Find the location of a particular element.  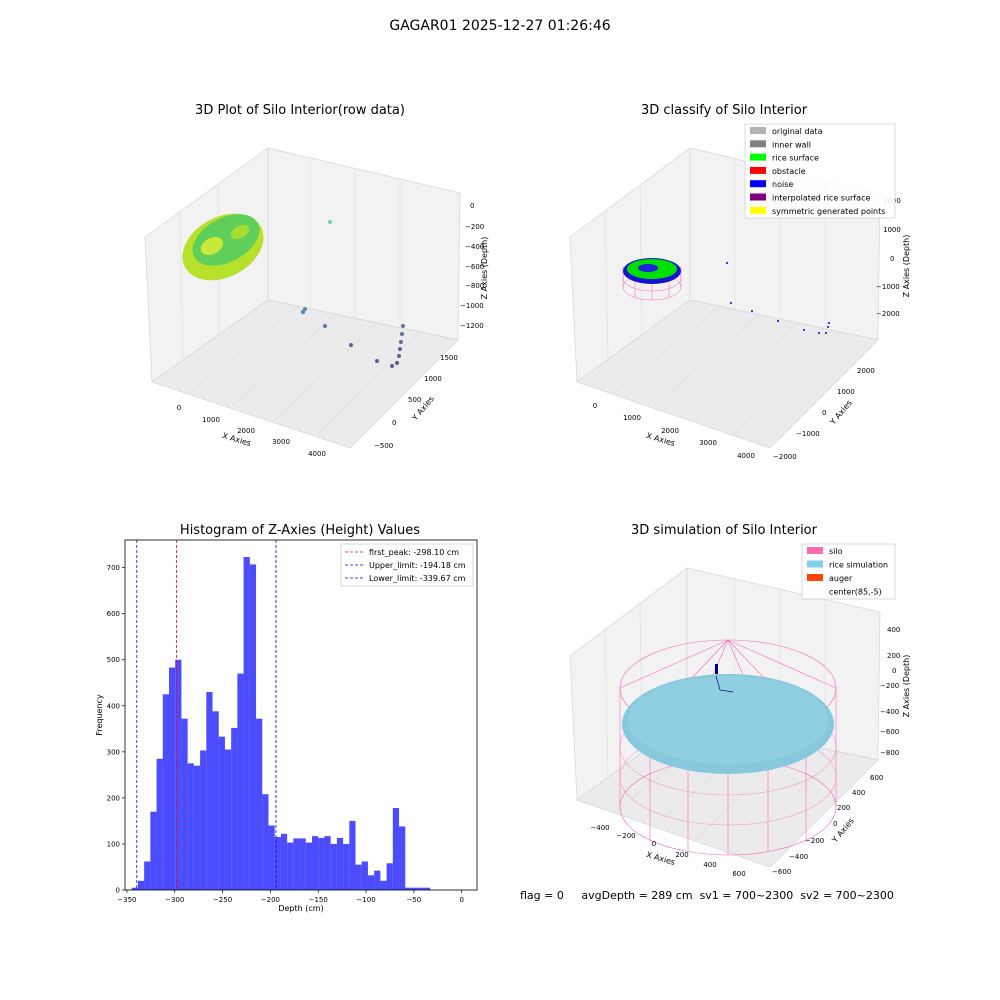

p4-ztick: 200 is located at coordinates (893, 656).